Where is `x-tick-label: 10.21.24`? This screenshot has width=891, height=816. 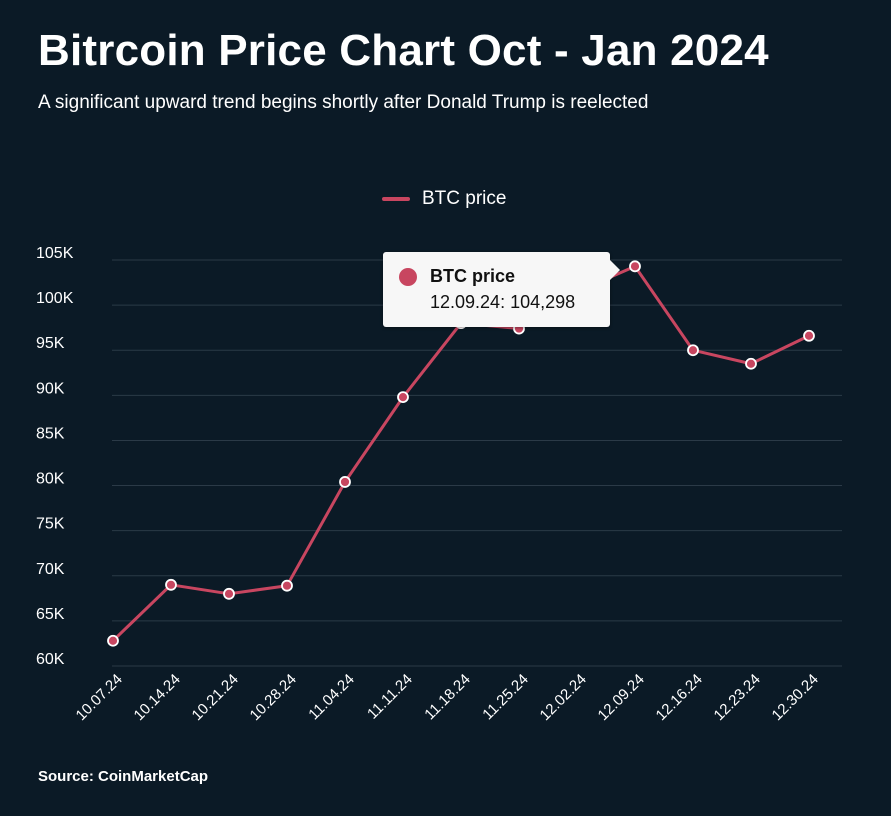
x-tick-label: 10.21.24 is located at coordinates (215, 697).